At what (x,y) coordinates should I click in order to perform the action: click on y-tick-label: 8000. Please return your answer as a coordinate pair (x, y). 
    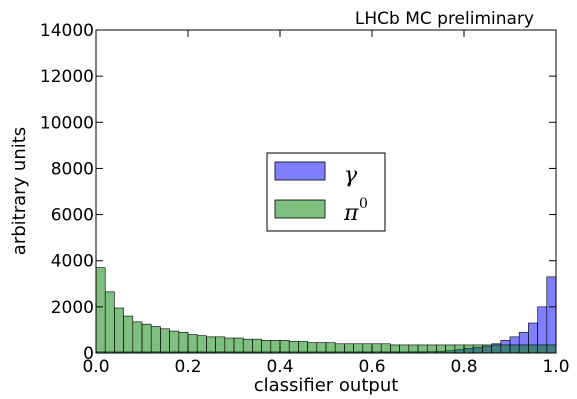
    Looking at the image, I should click on (72, 169).